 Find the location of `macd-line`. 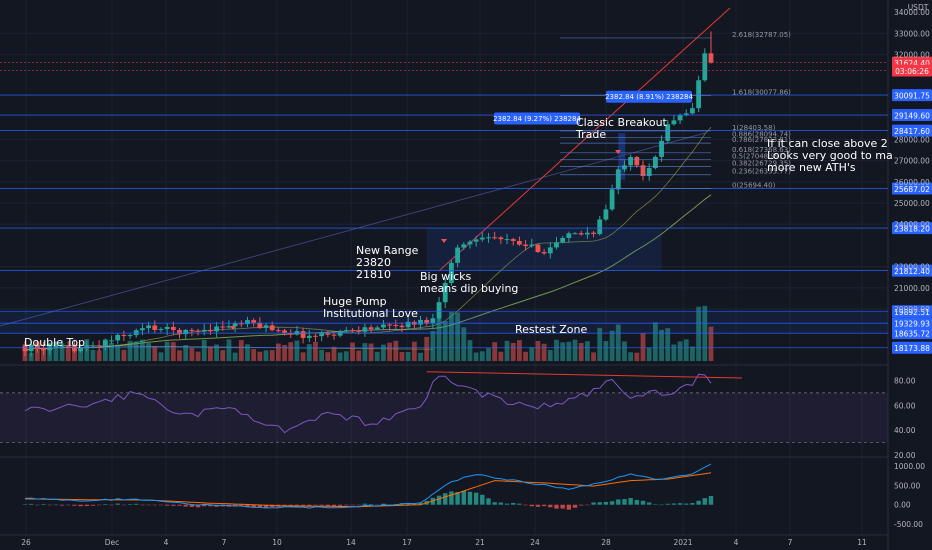

macd-line is located at coordinates (368, 486).